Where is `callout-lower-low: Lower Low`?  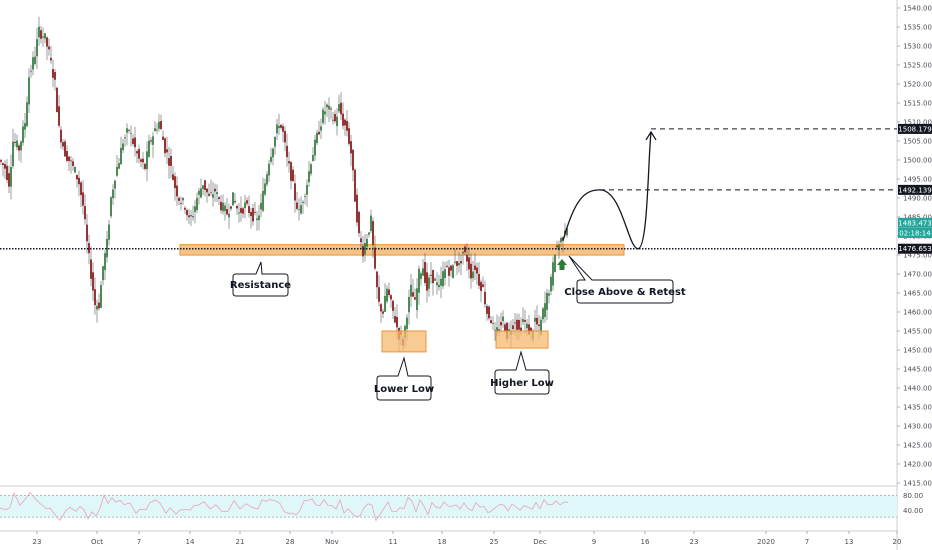 callout-lower-low: Lower Low is located at coordinates (404, 378).